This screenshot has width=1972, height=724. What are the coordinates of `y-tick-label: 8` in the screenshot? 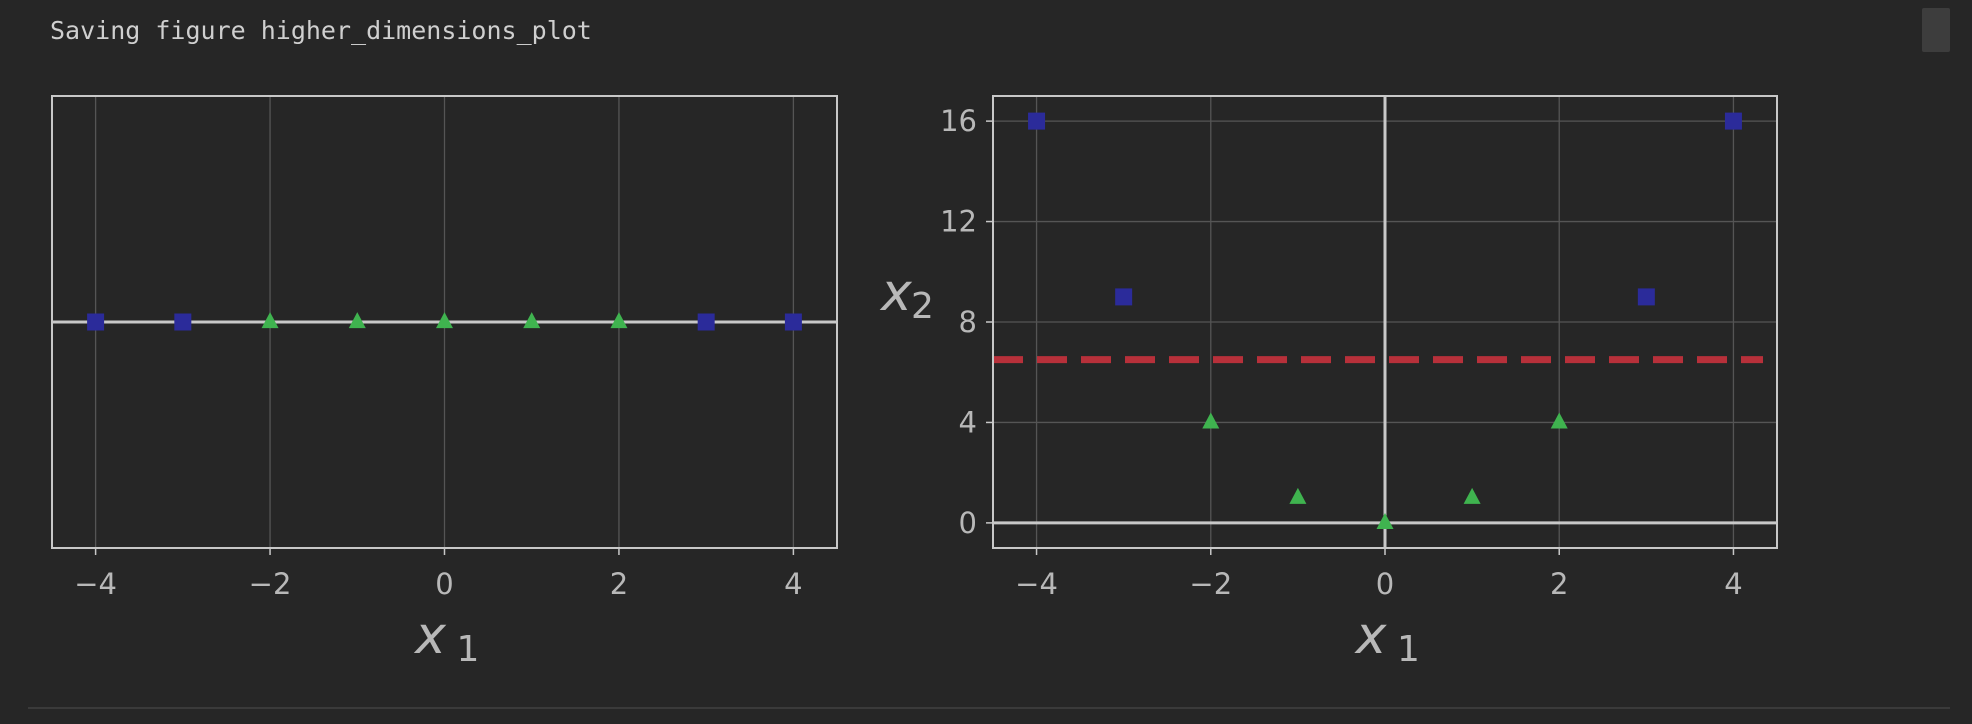 It's located at (968, 322).